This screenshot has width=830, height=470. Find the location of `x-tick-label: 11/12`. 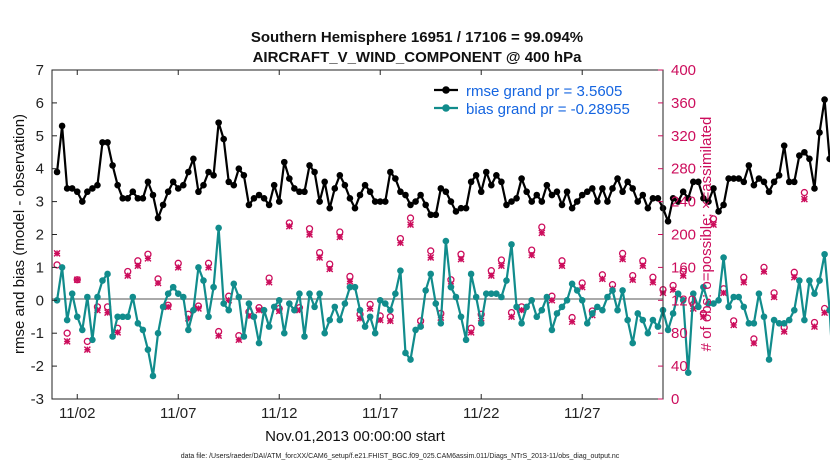

x-tick-label: 11/12 is located at coordinates (279, 413).